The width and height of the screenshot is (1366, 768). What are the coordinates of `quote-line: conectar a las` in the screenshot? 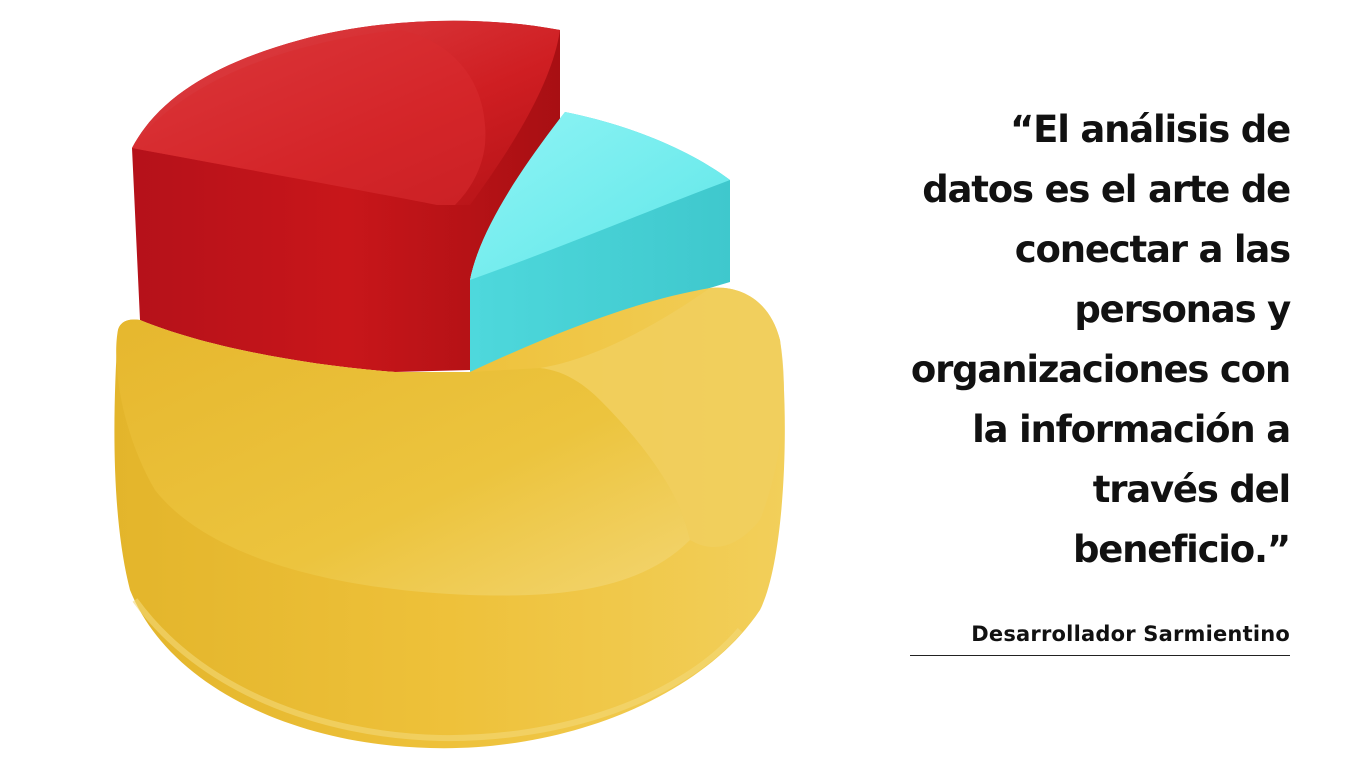 It's located at (1152, 249).